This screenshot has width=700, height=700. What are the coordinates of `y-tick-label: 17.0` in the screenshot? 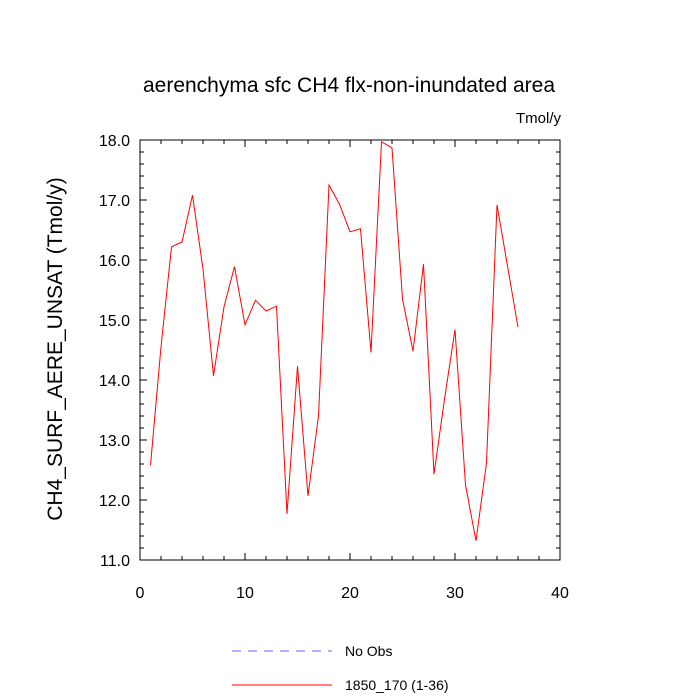 It's located at (114, 201).